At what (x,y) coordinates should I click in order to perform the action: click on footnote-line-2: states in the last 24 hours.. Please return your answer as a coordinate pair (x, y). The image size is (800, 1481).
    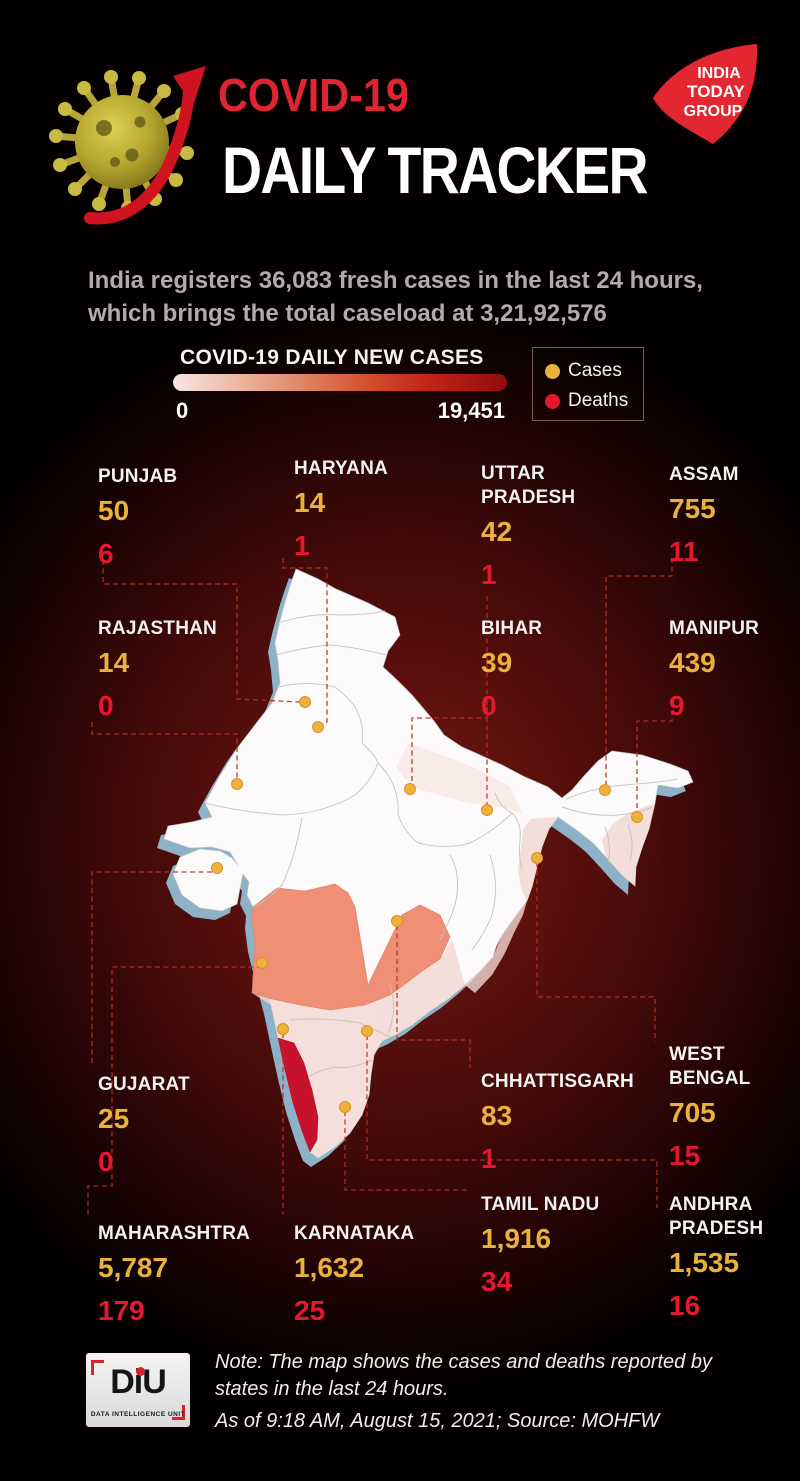
    Looking at the image, I should click on (332, 1389).